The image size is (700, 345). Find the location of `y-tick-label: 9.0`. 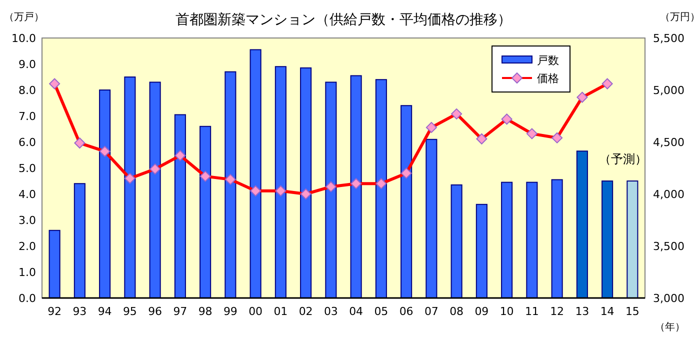

y-tick-label: 9.0 is located at coordinates (27, 64).